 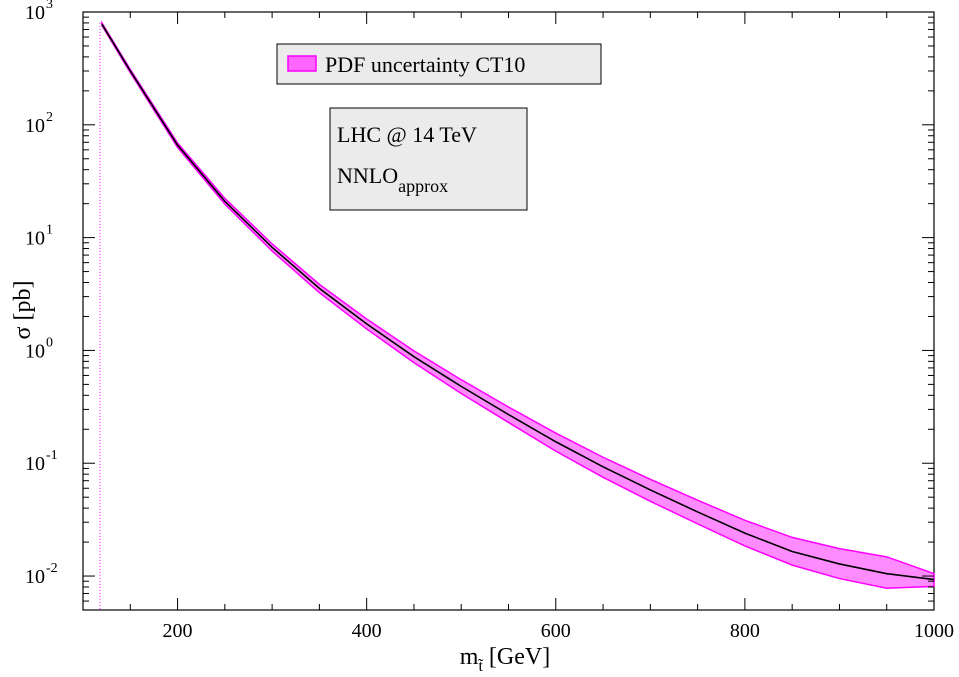 What do you see at coordinates (49, 117) in the screenshot?
I see `y-tick-label-exponent: 2` at bounding box center [49, 117].